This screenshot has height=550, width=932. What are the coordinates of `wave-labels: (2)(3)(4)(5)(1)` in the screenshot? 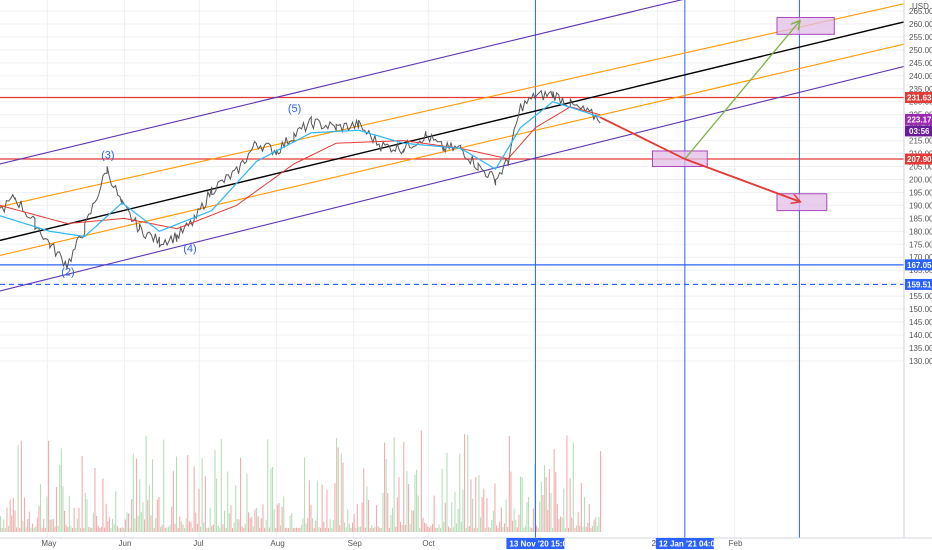 It's located at (181, 190).